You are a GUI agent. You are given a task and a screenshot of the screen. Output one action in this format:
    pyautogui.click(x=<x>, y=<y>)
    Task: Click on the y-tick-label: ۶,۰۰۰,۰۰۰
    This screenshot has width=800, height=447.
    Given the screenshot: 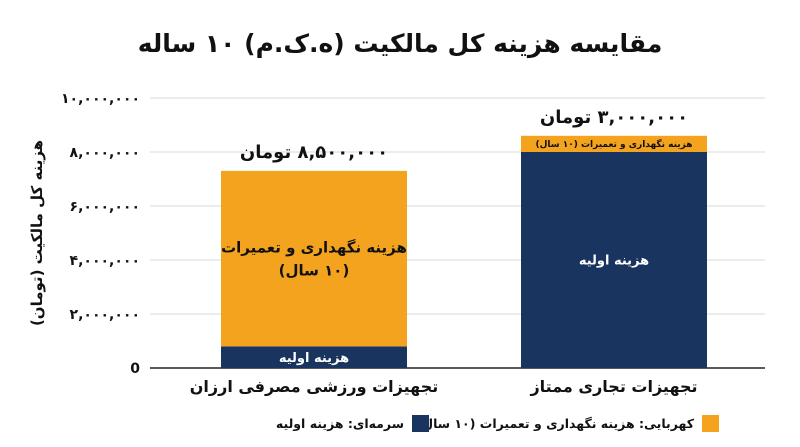 What is the action you would take?
    pyautogui.click(x=105, y=207)
    